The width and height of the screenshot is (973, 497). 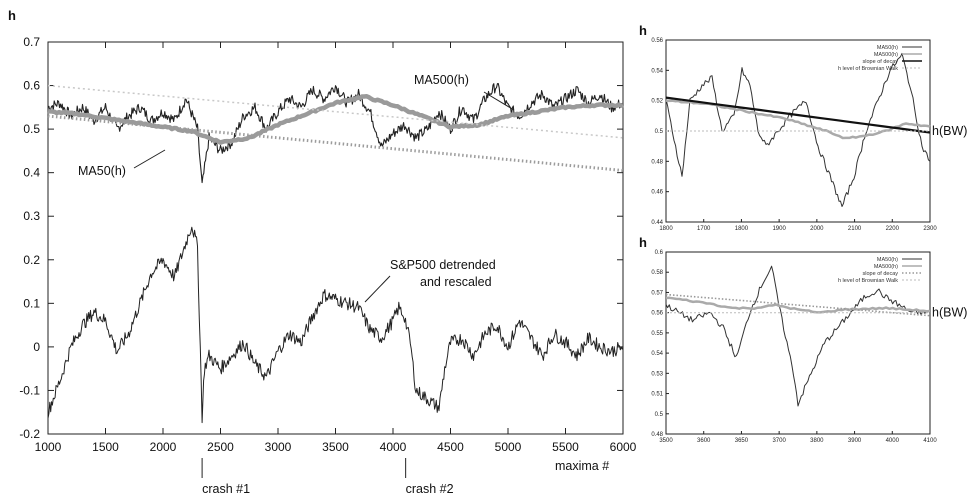 I want to click on inset-x-tick-label: 2300, so click(x=930, y=229).